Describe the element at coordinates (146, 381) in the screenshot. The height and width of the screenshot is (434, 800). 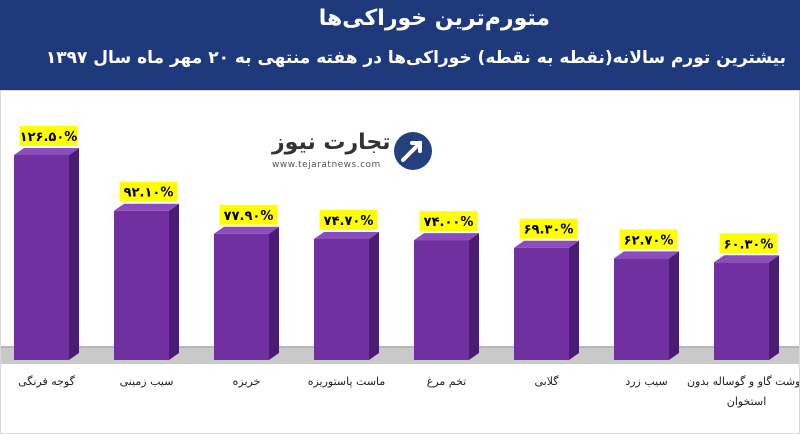
I see `category-label: سیب زمینی` at that location.